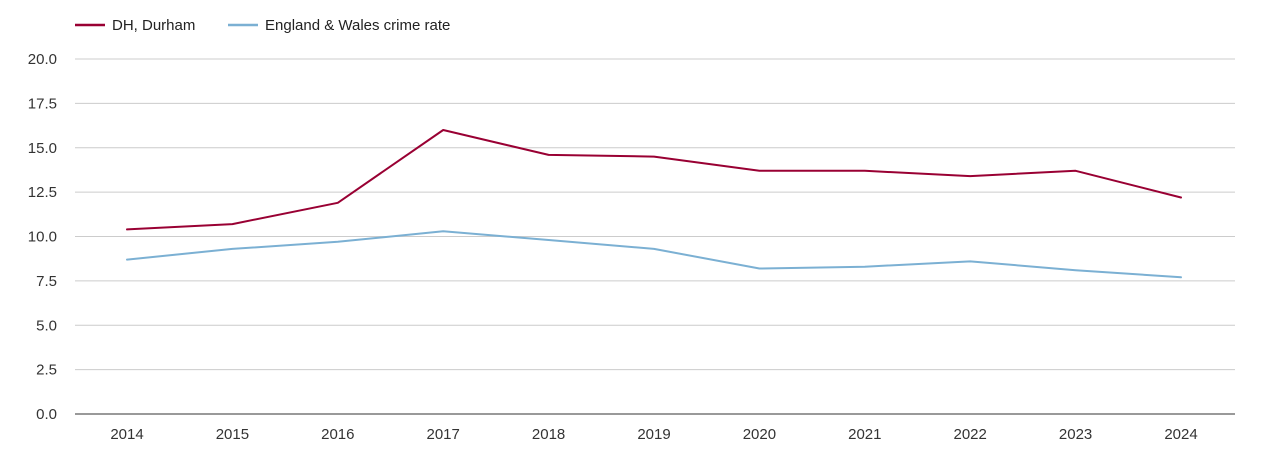 This screenshot has width=1270, height=450. Describe the element at coordinates (42, 192) in the screenshot. I see `y-tick-label: 12.5` at that location.